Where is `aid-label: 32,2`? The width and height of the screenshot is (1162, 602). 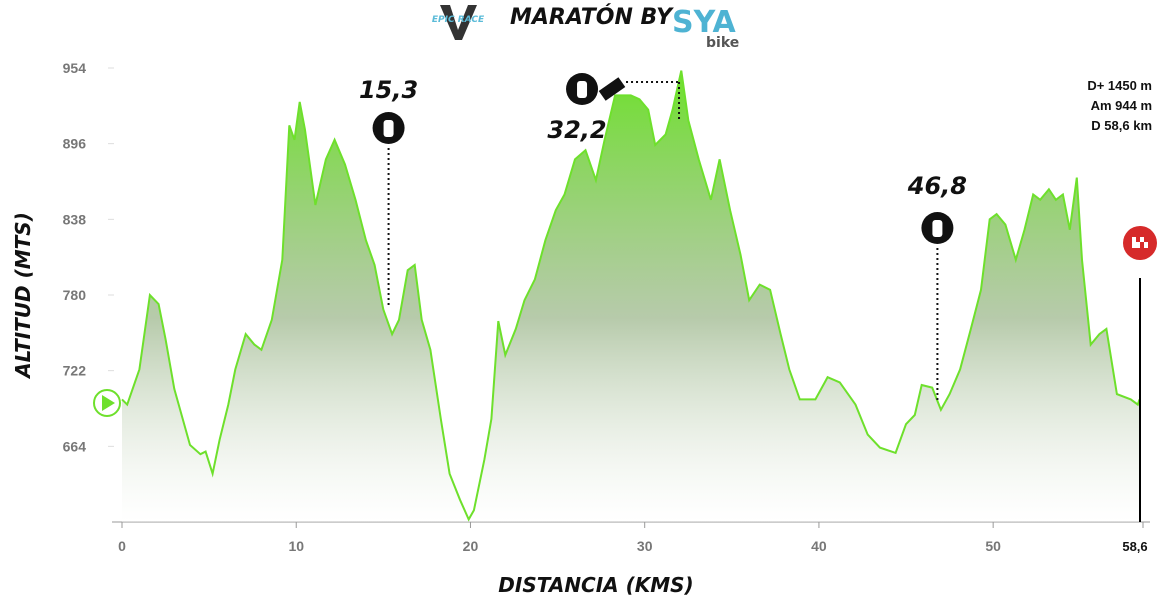 aid-label: 32,2 is located at coordinates (576, 130).